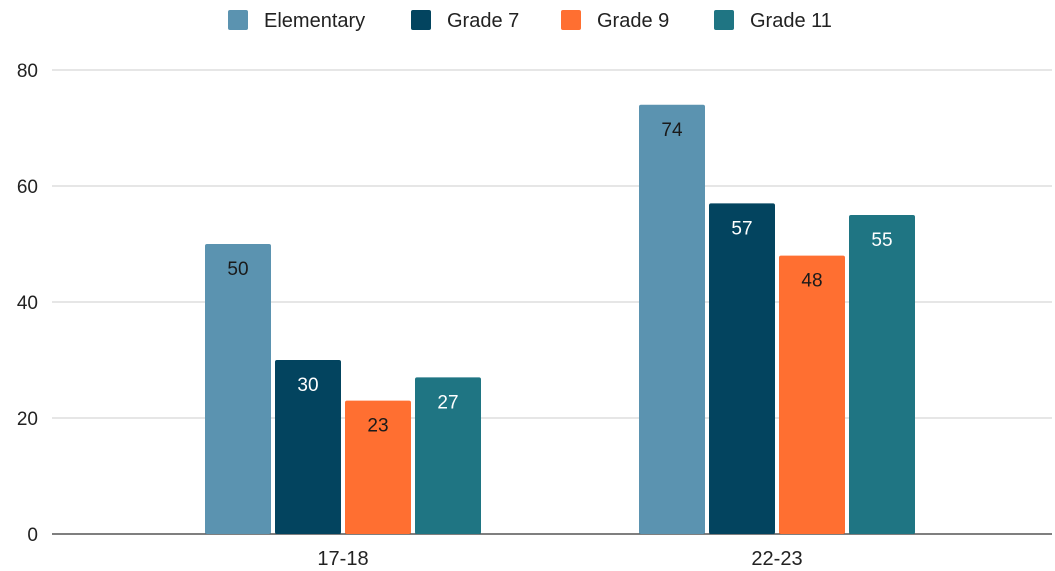 This screenshot has width=1055, height=571. What do you see at coordinates (530, 21) in the screenshot?
I see `legend: Elementary Grade 7 Grade 9 Grade 11` at bounding box center [530, 21].